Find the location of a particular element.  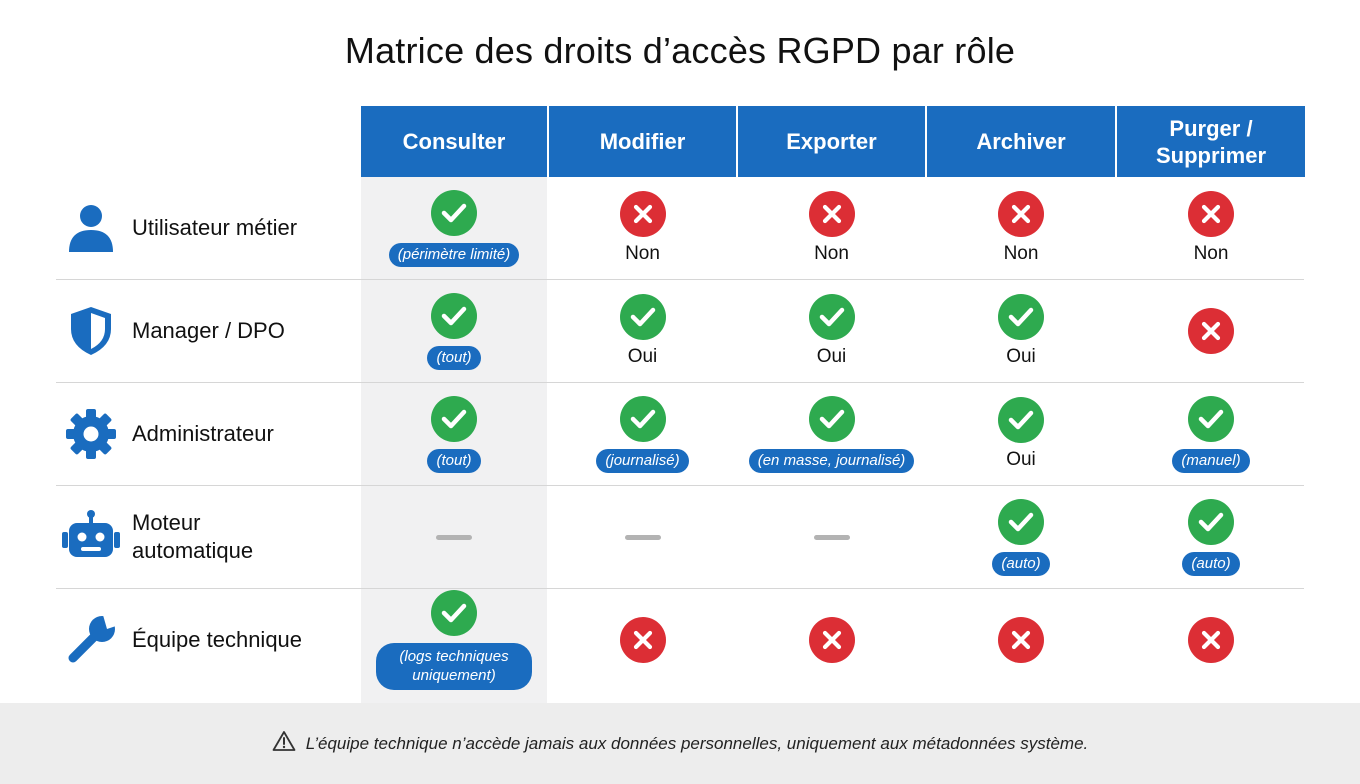

permission-note: (en masse, journalisé) is located at coordinates (831, 460).